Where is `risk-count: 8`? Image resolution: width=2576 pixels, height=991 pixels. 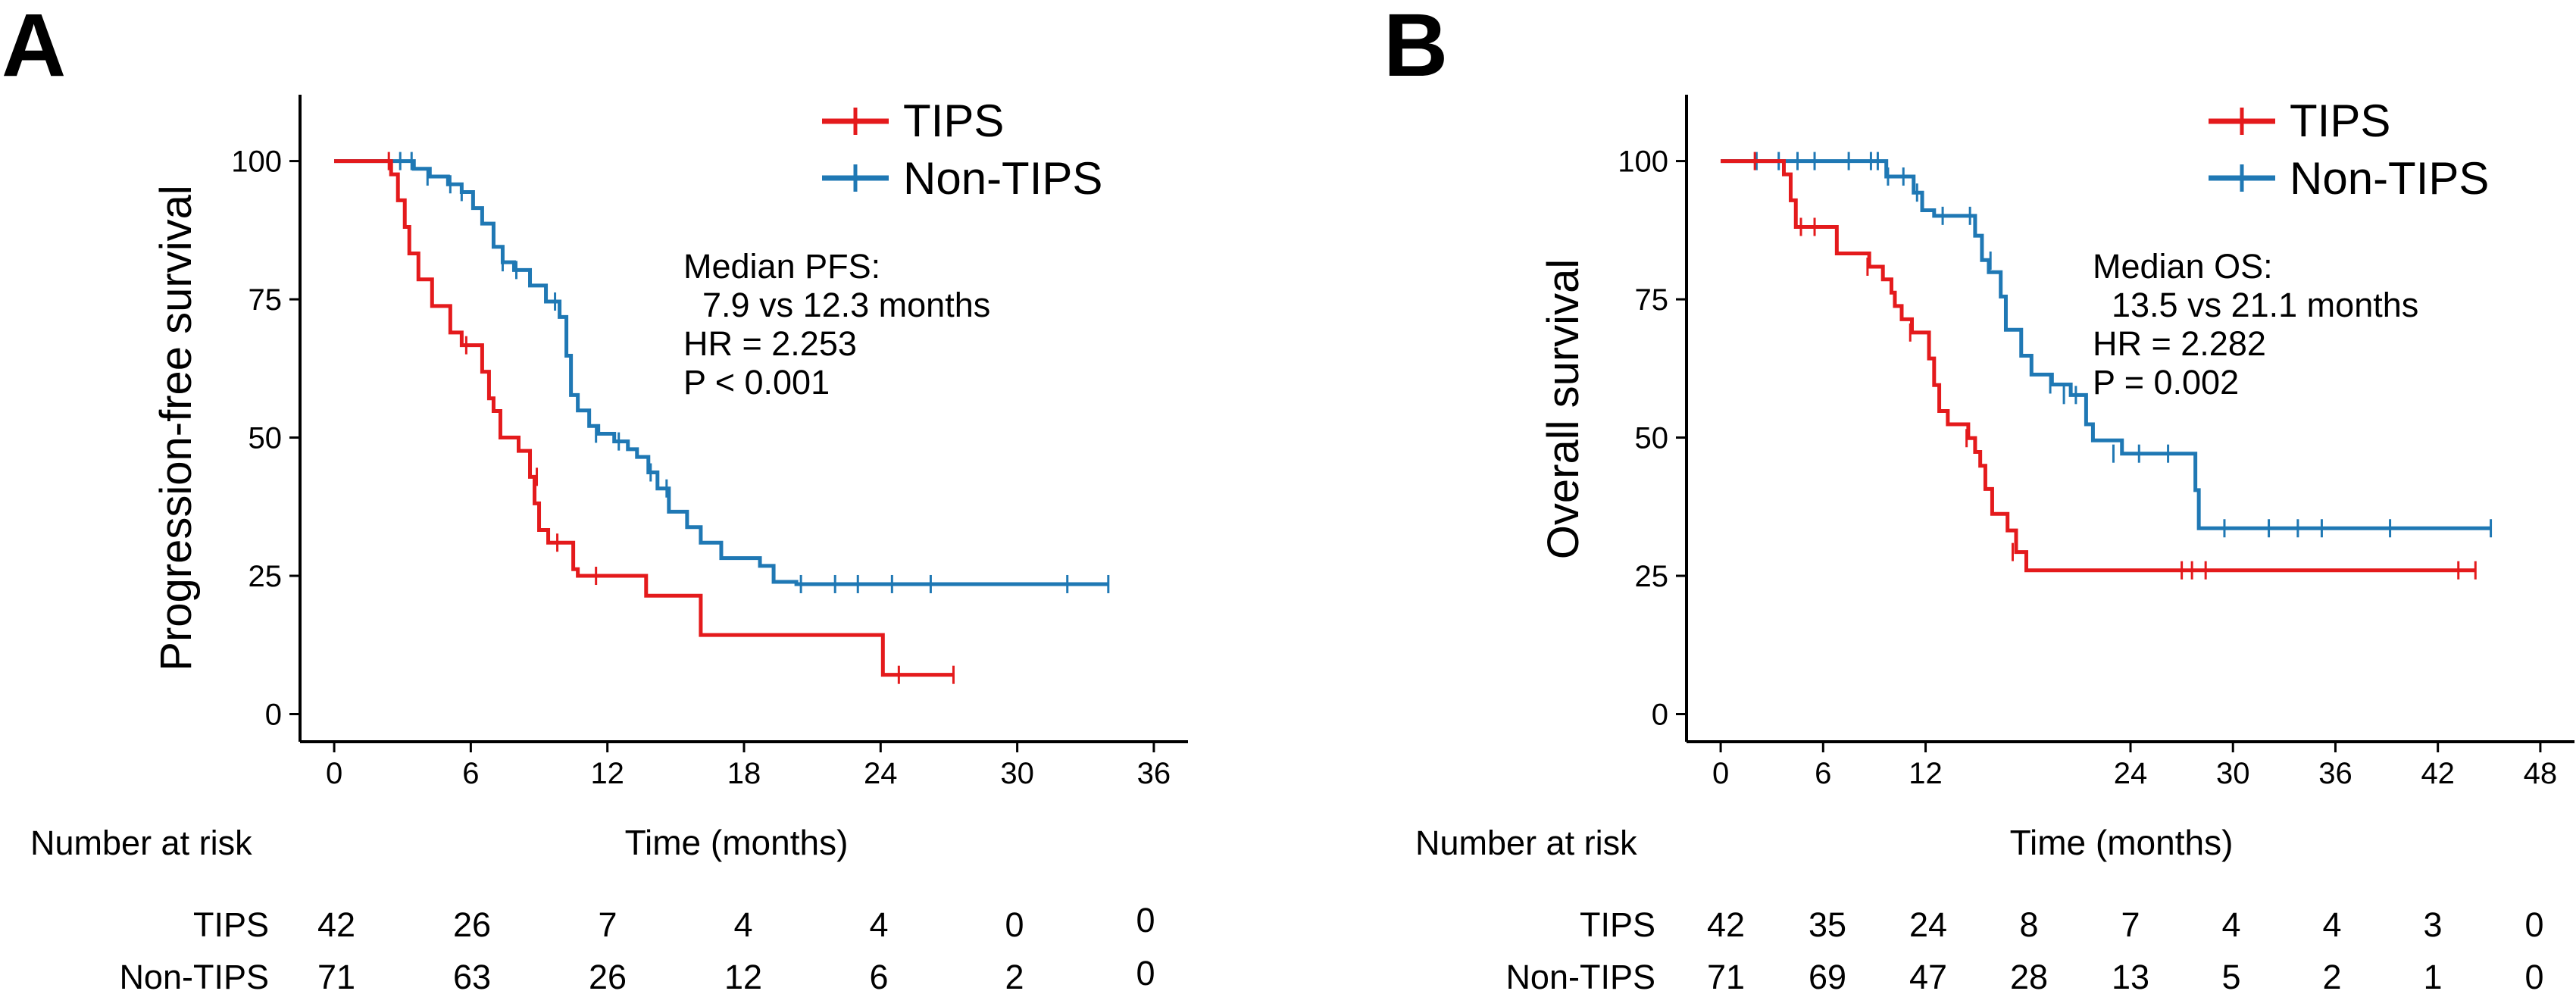 risk-count: 8 is located at coordinates (2028, 924).